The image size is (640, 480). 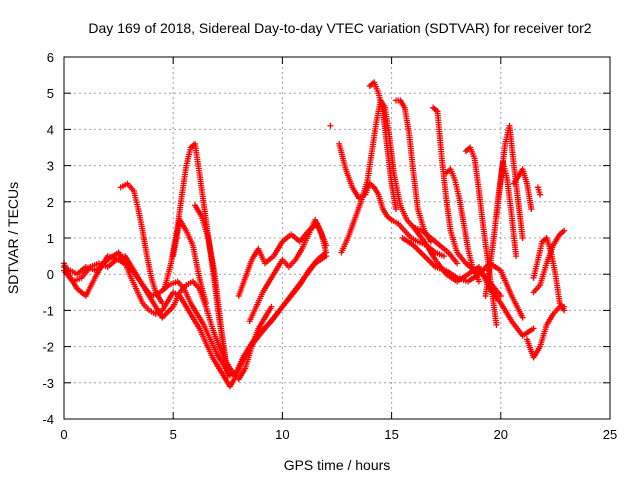 I want to click on y-axis-title: SDTVAR / TECUs, so click(x=13, y=238).